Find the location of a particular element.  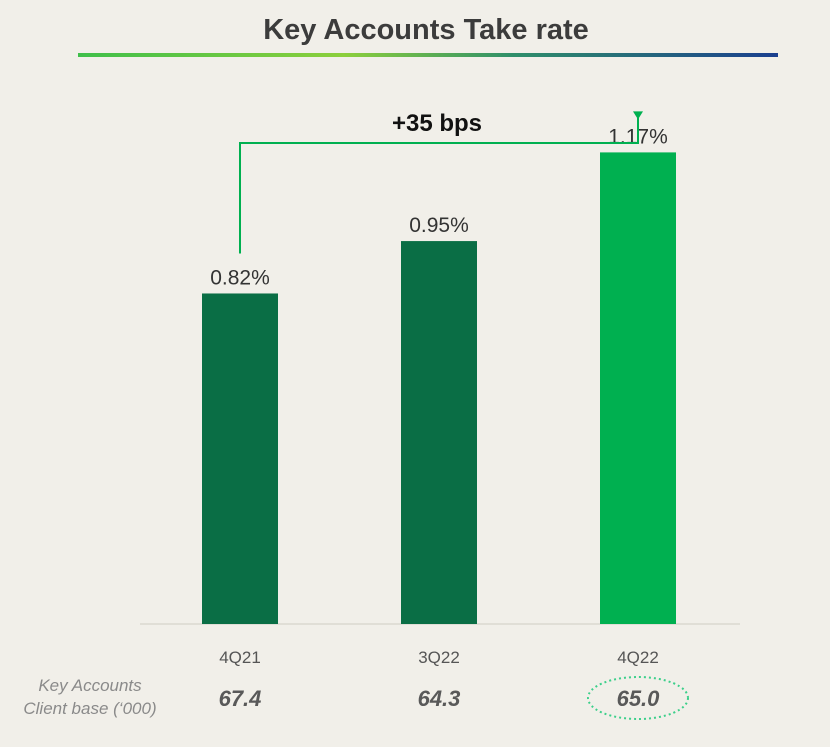

client-base-caption-line1: Key Accounts is located at coordinates (90, 685).